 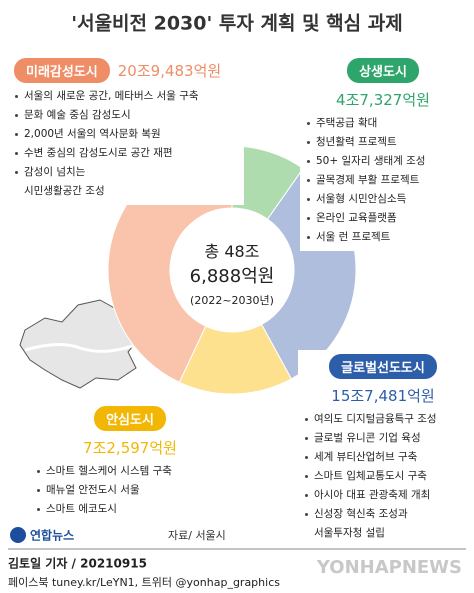 I want to click on task-item: 문화 예술 중심 감성도시, so click(x=126, y=115).